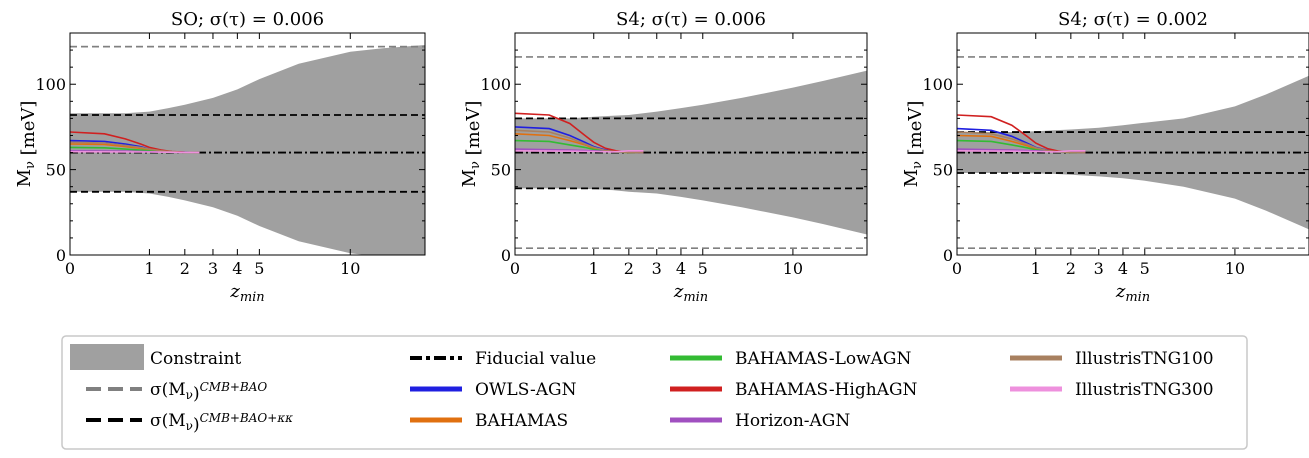  I want to click on legend-label: BAHAMAS, so click(521, 421).